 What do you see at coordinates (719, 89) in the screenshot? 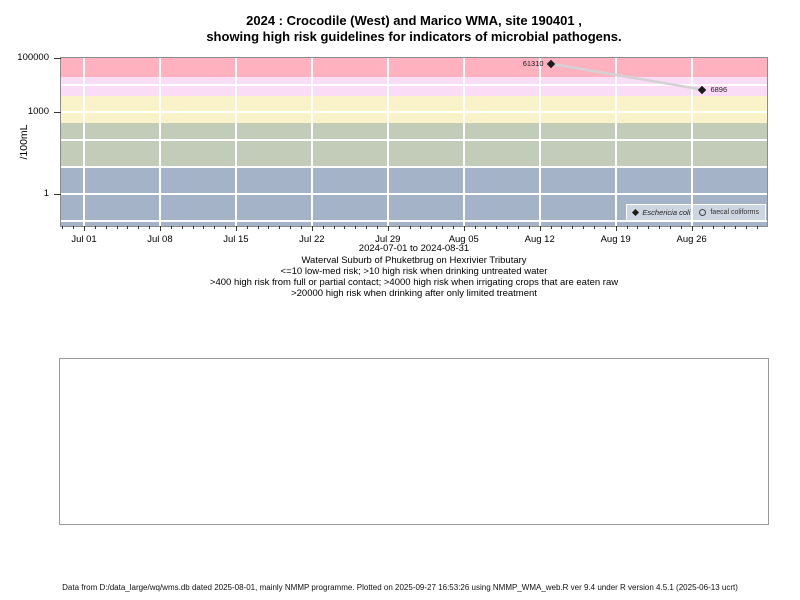
I see `data-point-label: 6896` at bounding box center [719, 89].